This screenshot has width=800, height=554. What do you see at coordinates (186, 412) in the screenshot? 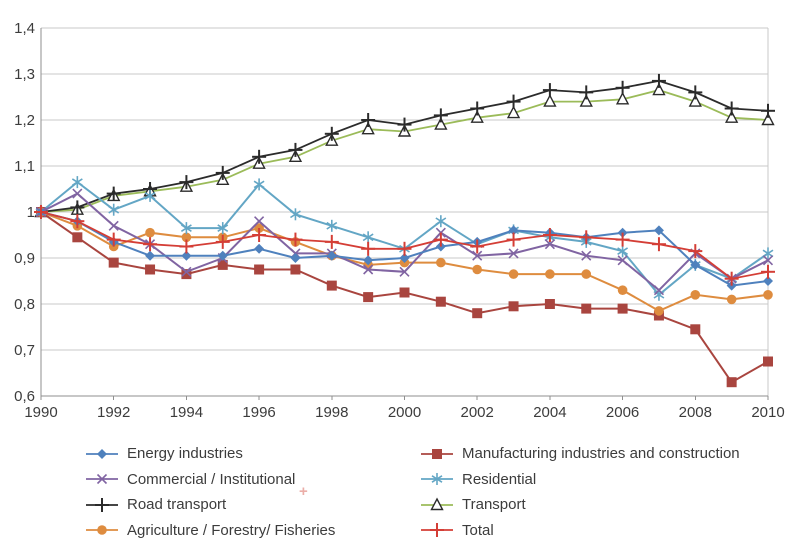
I see `x-tick-label: 1994` at bounding box center [186, 412].